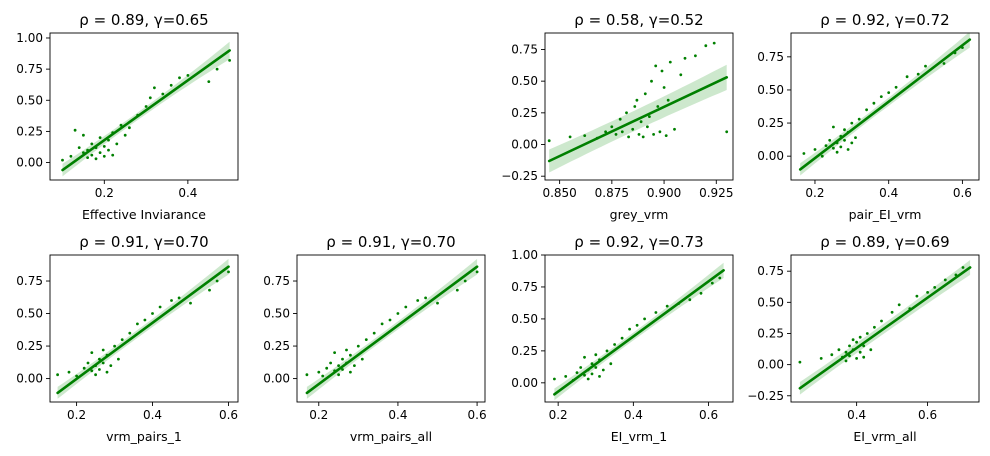 The image size is (990, 456). I want to click on y-tick-label: 0.00, so click(770, 365).